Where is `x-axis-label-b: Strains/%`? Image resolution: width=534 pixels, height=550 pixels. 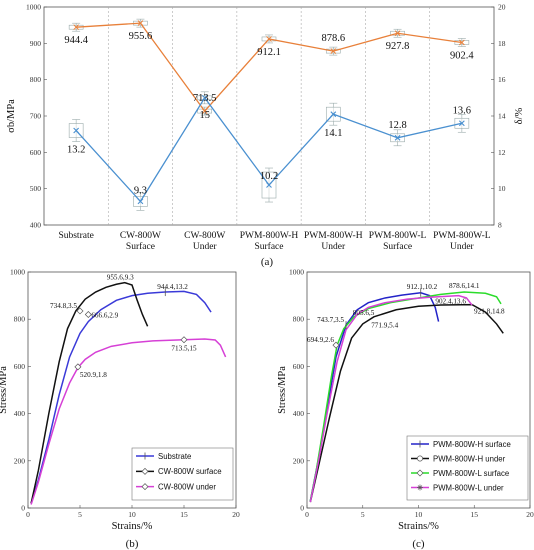 x-axis-label-b: Strains/% is located at coordinates (132, 526).